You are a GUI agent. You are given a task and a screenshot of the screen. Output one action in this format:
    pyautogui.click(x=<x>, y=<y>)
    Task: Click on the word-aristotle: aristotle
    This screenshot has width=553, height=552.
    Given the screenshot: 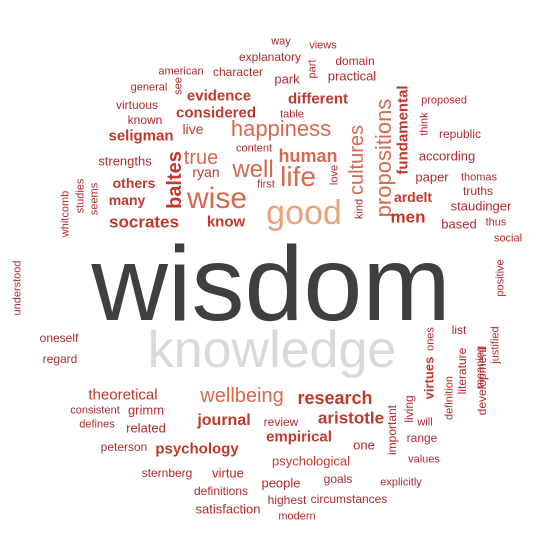 What is the action you would take?
    pyautogui.click(x=351, y=418)
    